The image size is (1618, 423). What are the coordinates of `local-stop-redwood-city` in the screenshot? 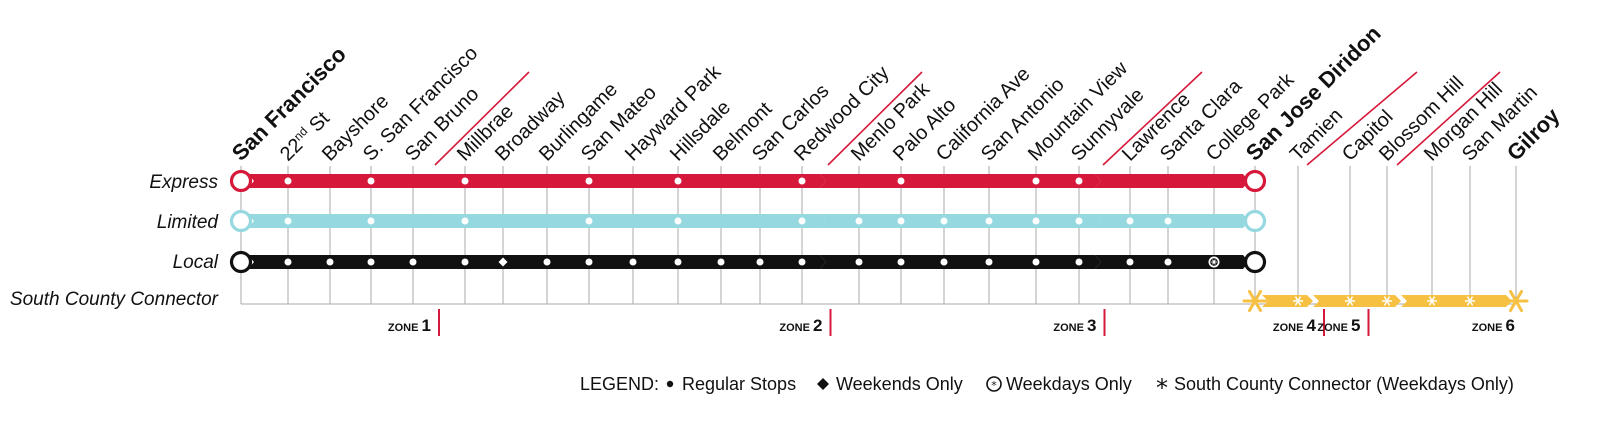 It's located at (802, 262).